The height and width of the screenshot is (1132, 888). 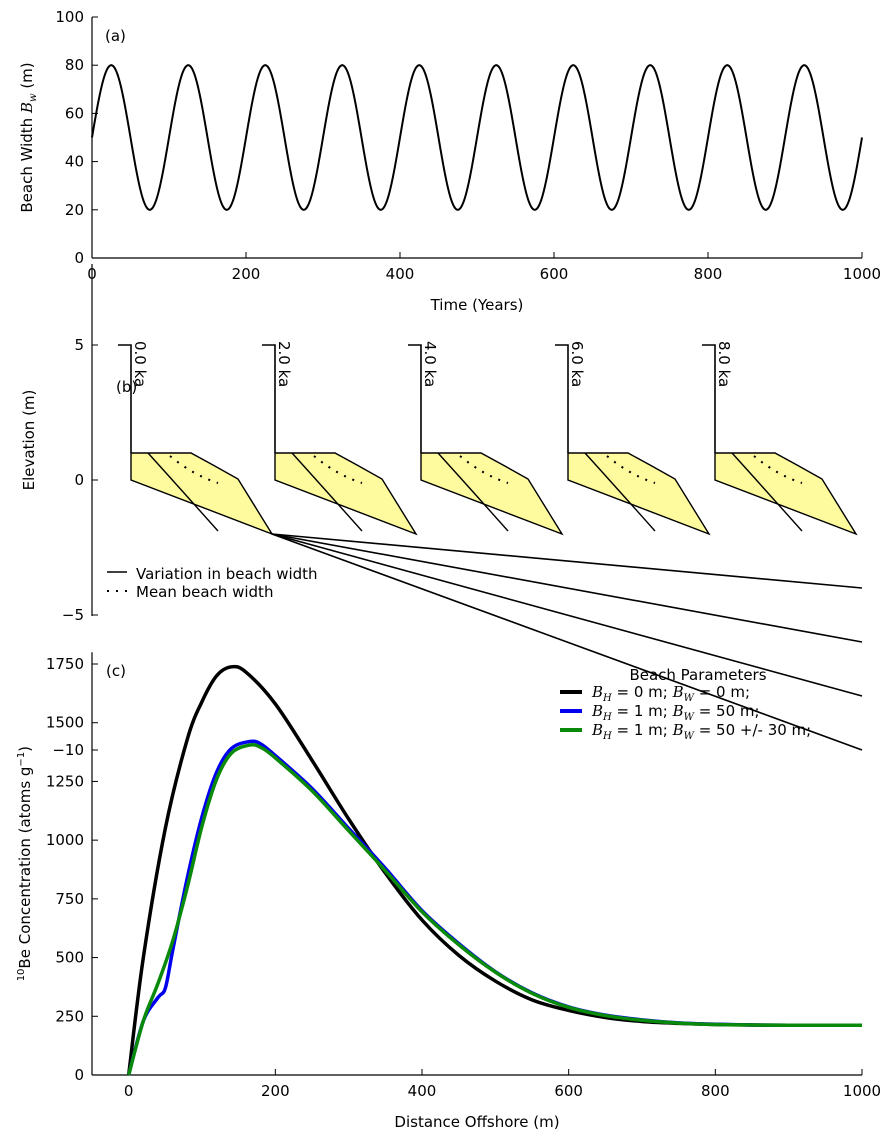 I want to click on y-tick-label: 100, so click(x=69, y=17).